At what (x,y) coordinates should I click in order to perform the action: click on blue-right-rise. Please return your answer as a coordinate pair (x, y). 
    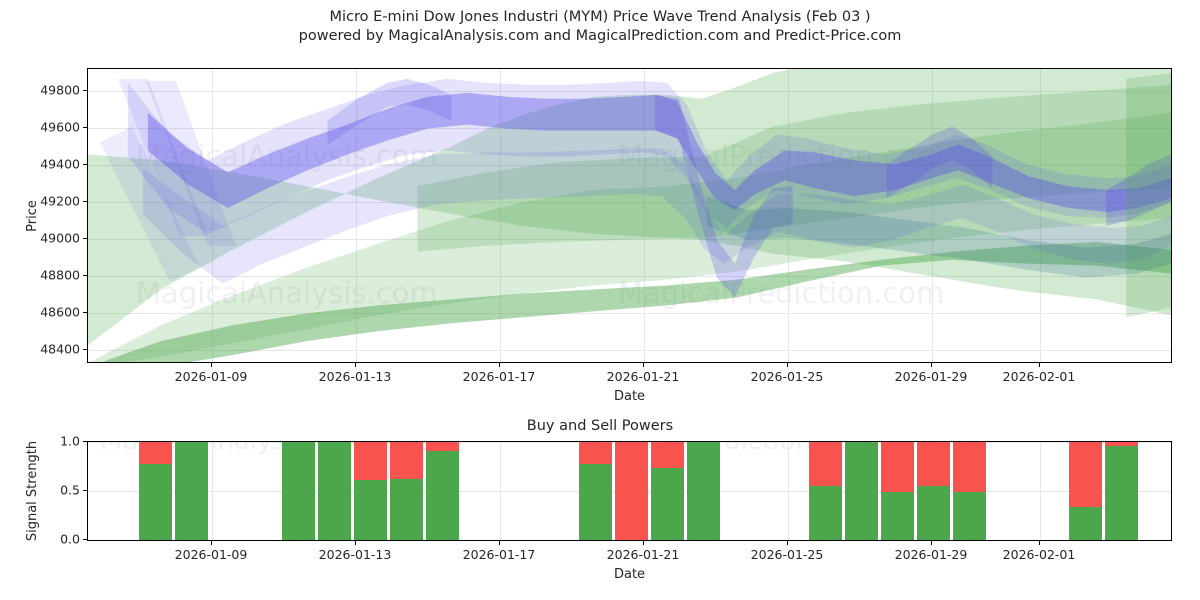
    Looking at the image, I should click on (1138, 190).